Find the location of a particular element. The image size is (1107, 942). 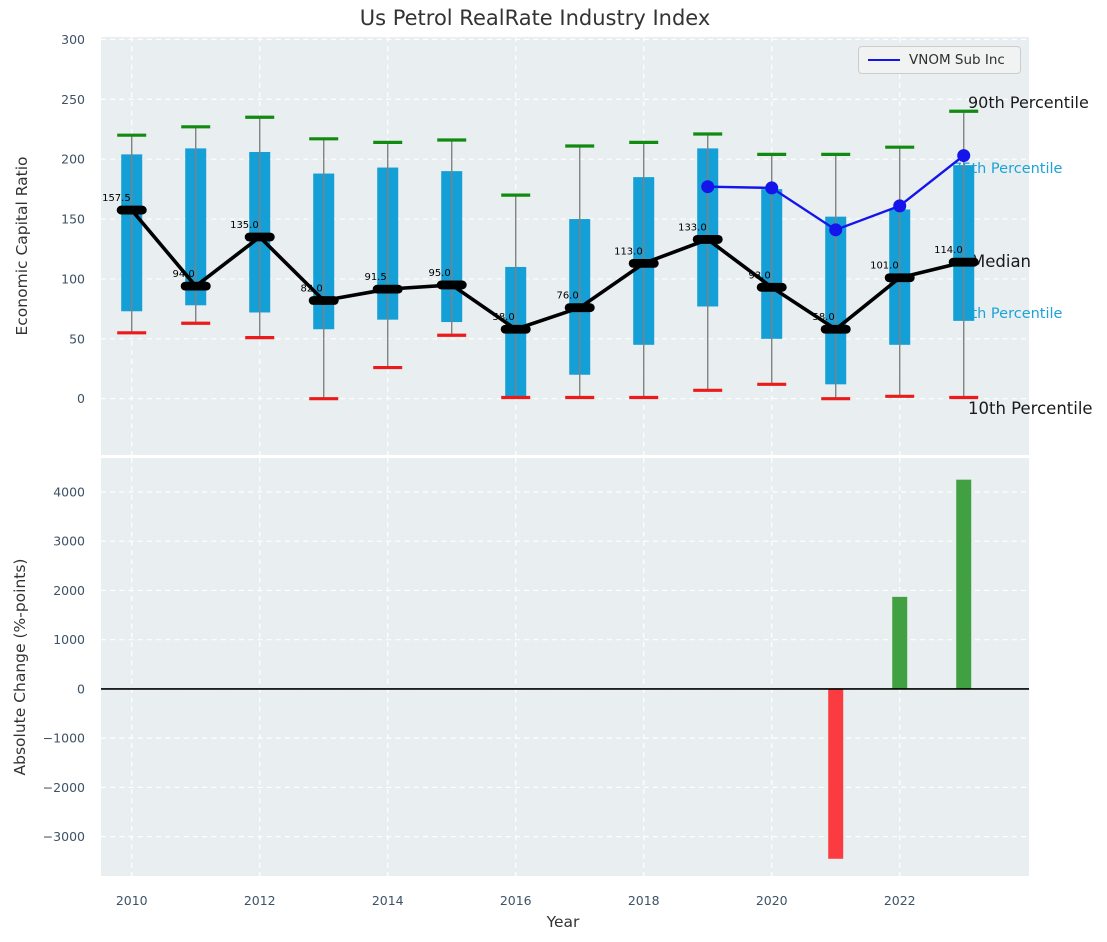

median-marker-2010 is located at coordinates (131, 210).